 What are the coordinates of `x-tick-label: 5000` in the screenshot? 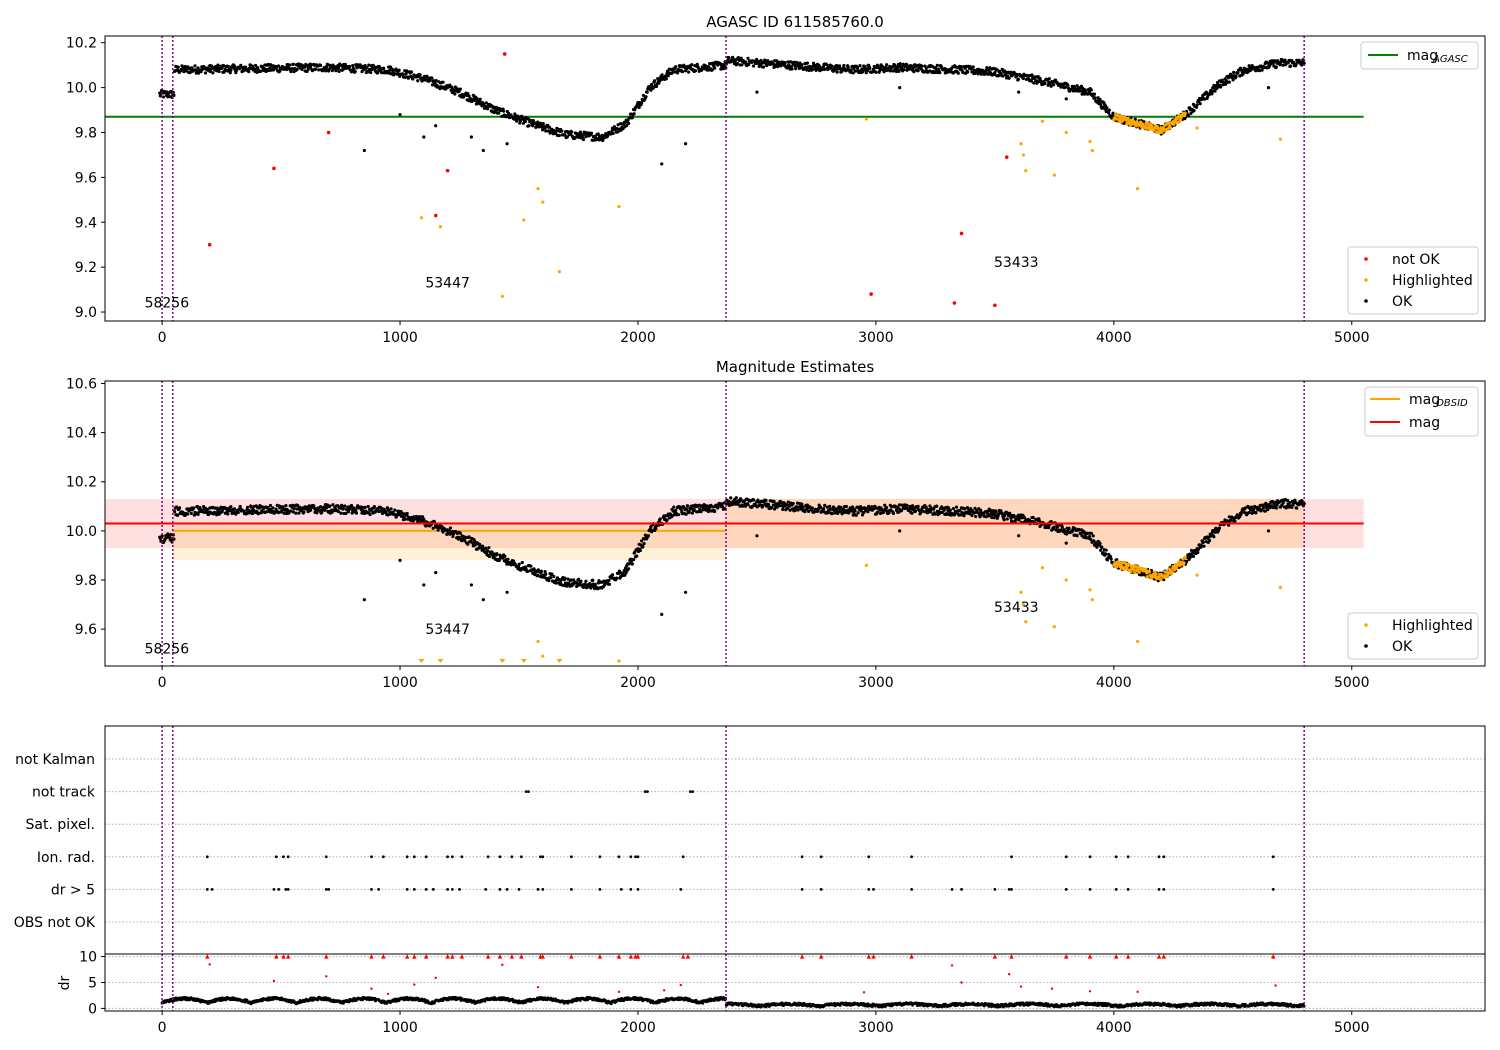 It's located at (1352, 683).